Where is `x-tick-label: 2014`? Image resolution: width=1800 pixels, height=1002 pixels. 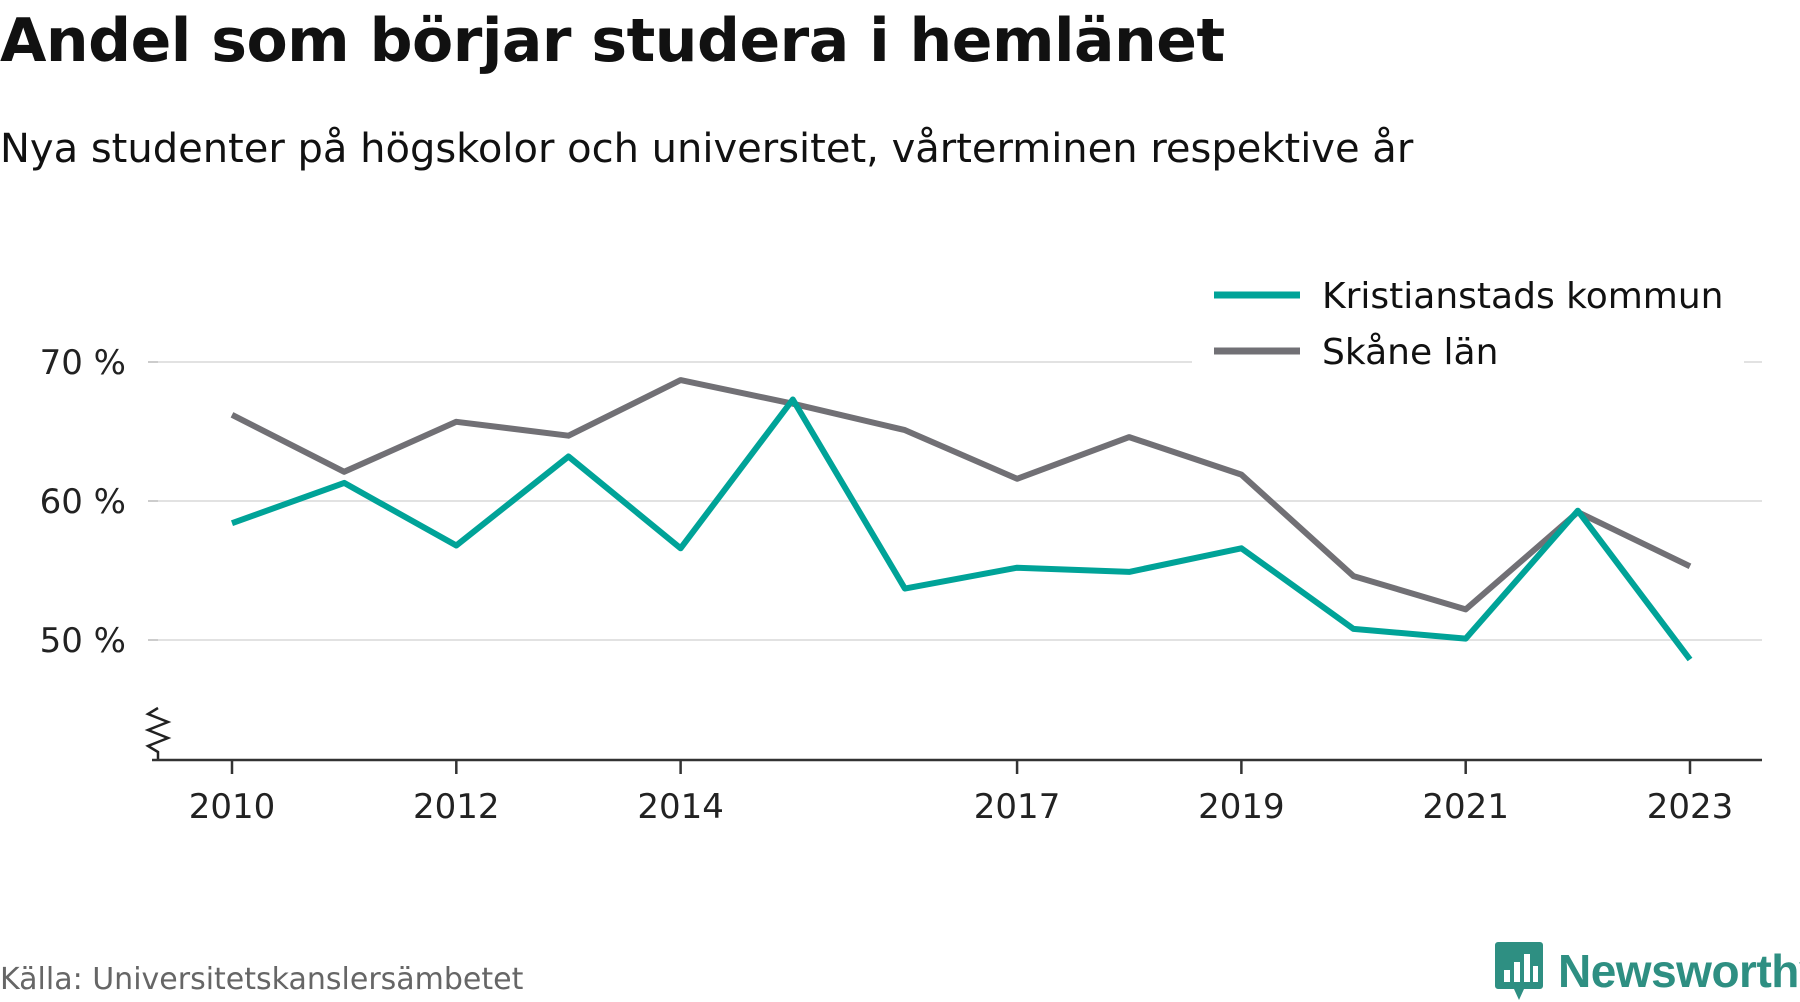 x-tick-label: 2014 is located at coordinates (680, 807).